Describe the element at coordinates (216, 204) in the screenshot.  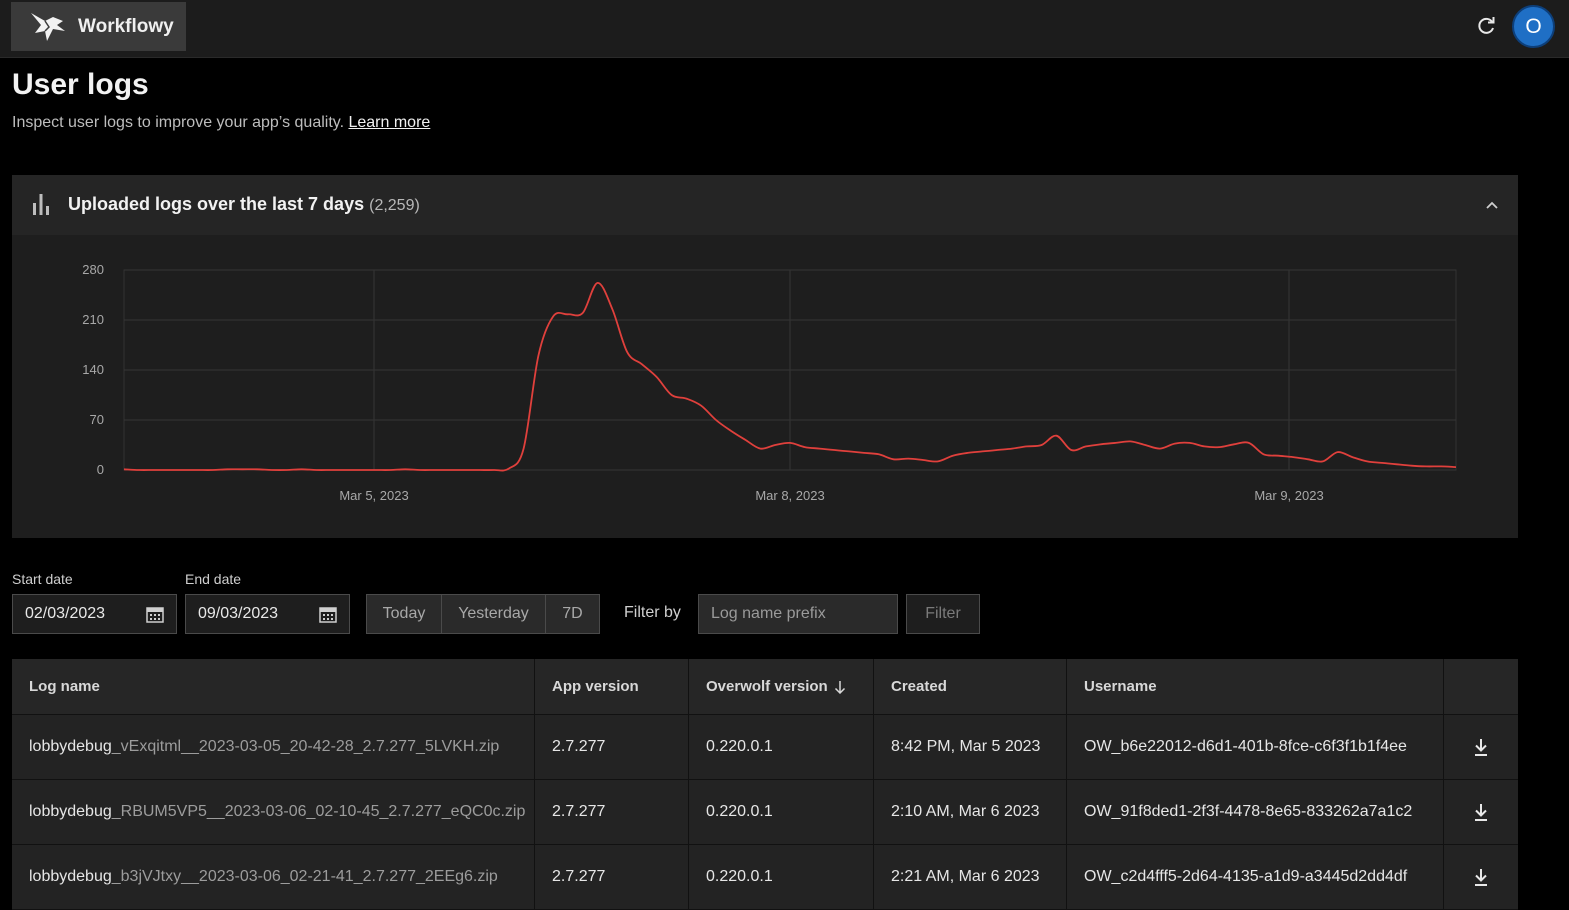
I see `panel-title-text: Uploaded logs over the last 7 days` at that location.